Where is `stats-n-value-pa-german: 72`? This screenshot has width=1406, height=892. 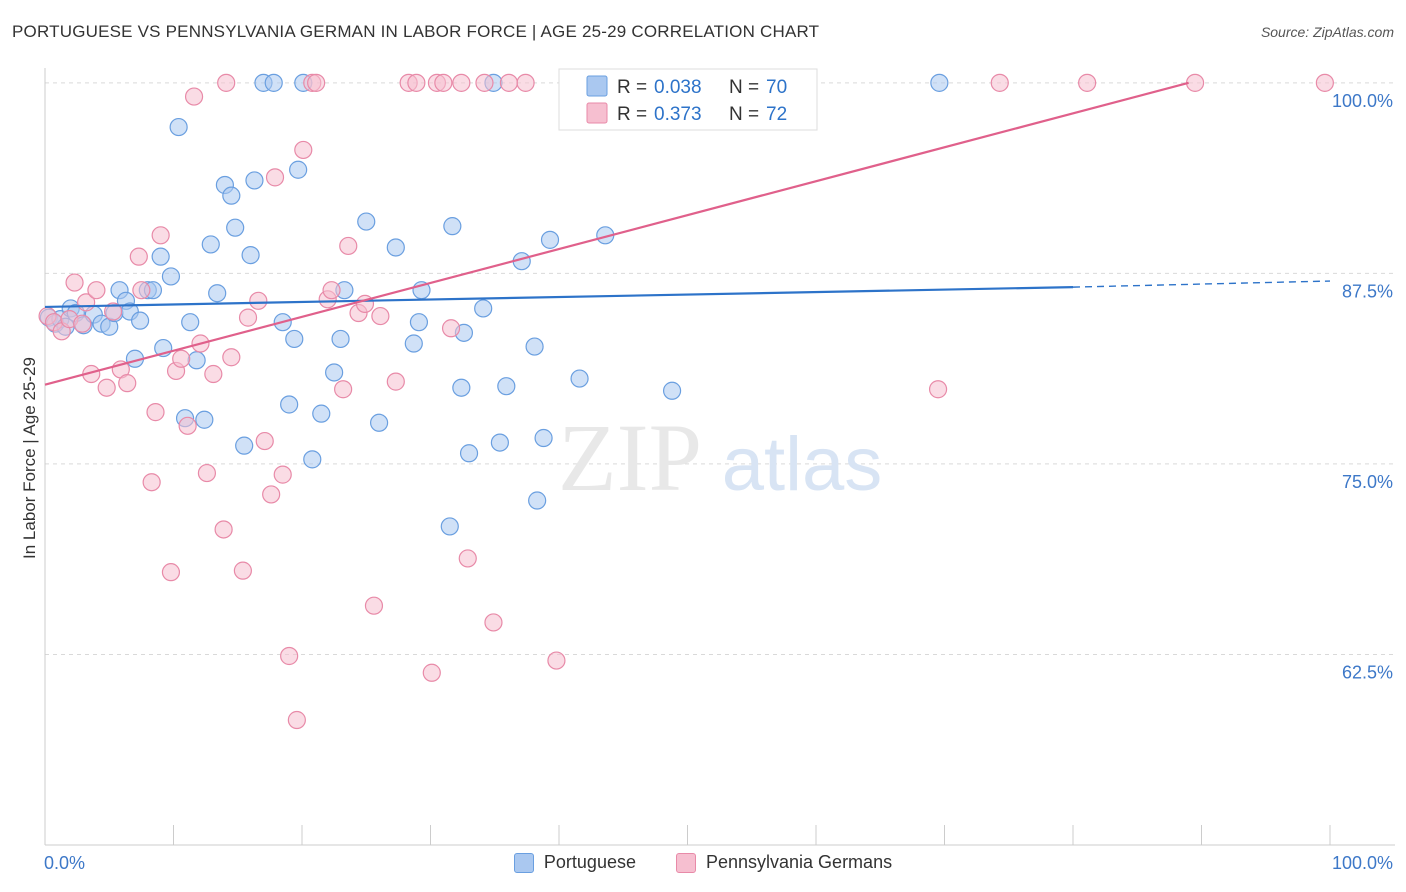
stats-n-value-pa-german: 72 is located at coordinates (776, 114).